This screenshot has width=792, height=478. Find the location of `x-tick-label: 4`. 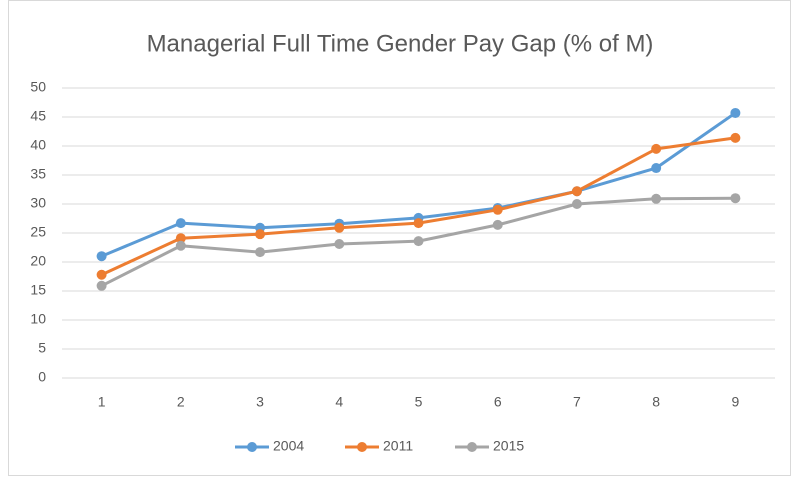

x-tick-label: 4 is located at coordinates (339, 402).